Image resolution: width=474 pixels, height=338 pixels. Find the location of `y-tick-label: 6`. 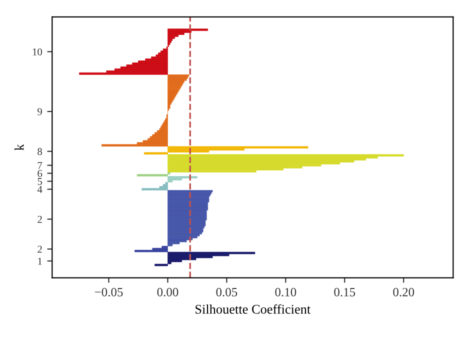

y-tick-label: 6 is located at coordinates (40, 173).